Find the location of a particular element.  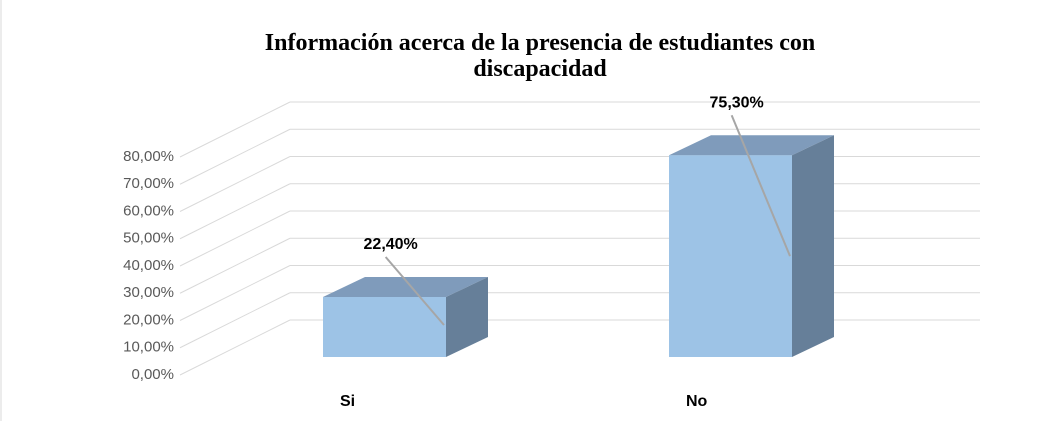

y-tick-label: 40,00% is located at coordinates (148, 265).